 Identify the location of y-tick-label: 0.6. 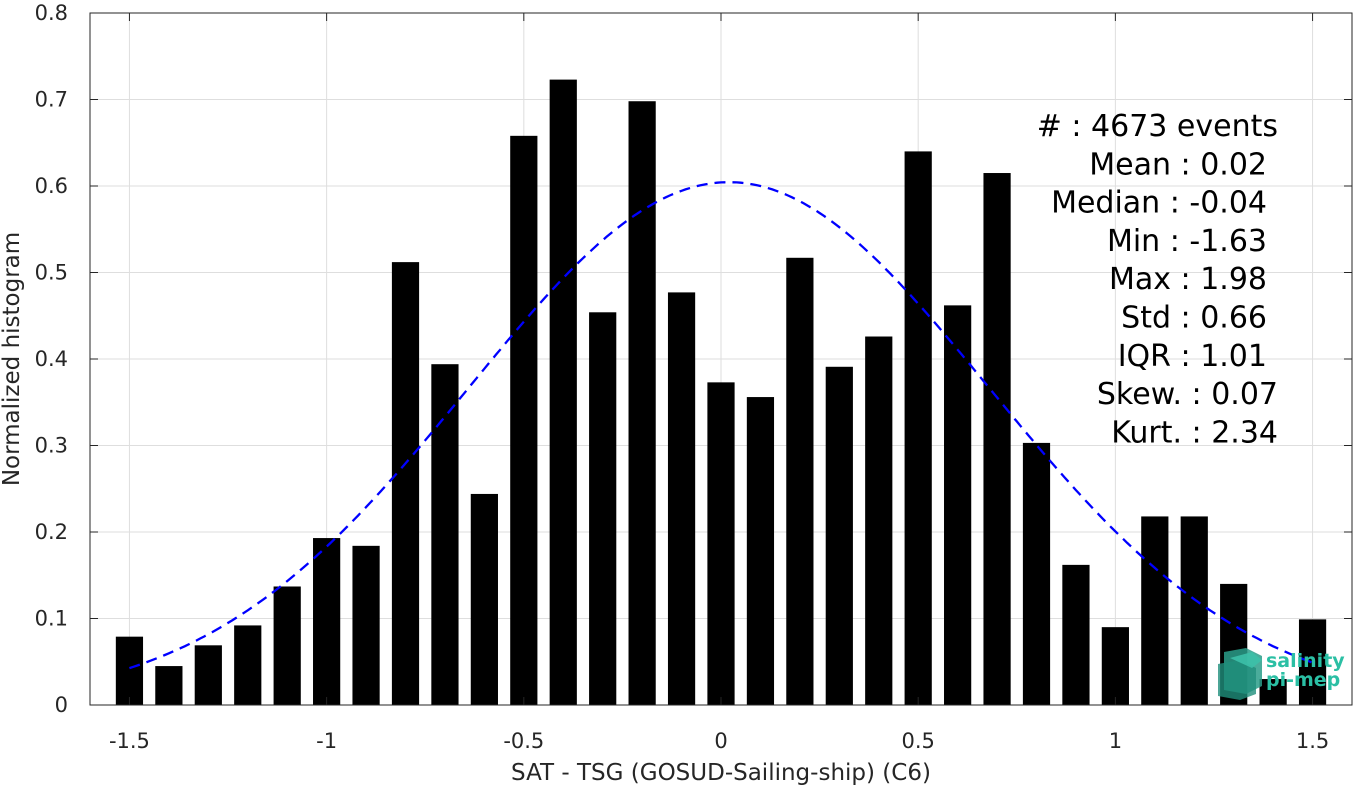
(51, 186).